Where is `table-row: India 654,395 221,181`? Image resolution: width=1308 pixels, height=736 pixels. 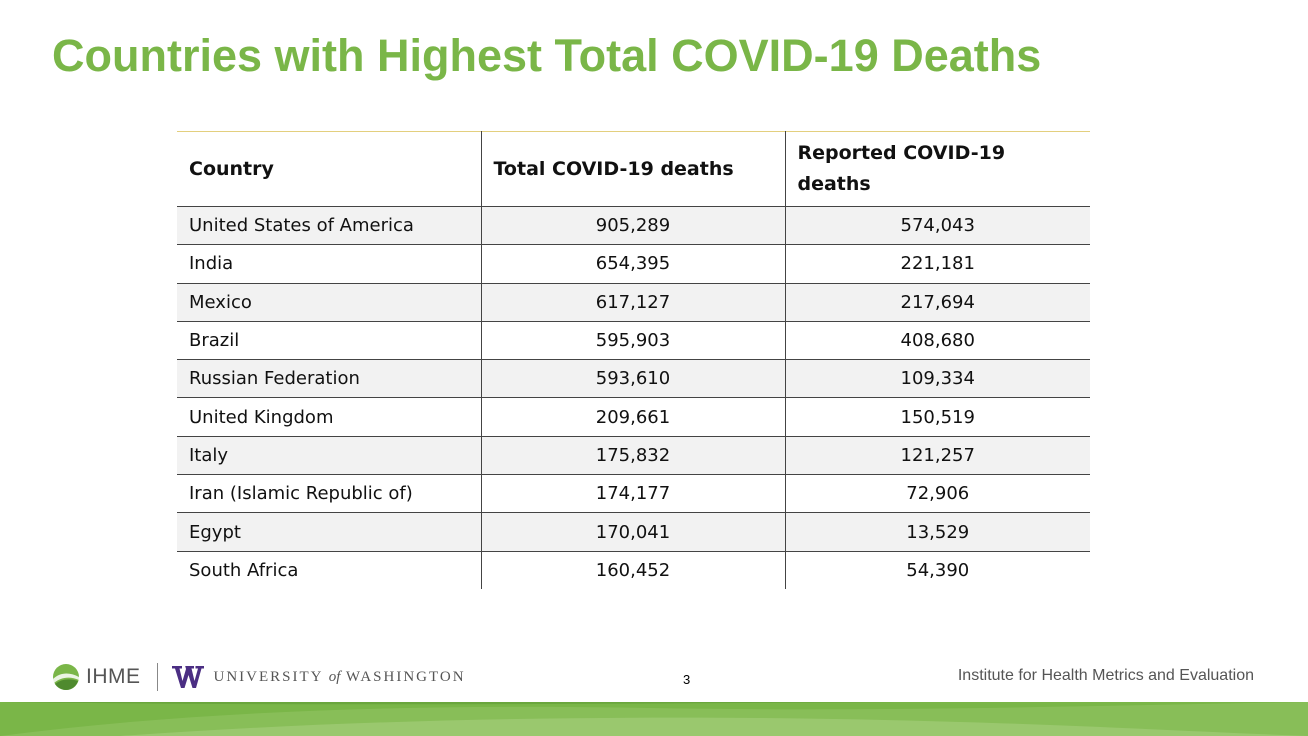 table-row: India 654,395 221,181 is located at coordinates (633, 264).